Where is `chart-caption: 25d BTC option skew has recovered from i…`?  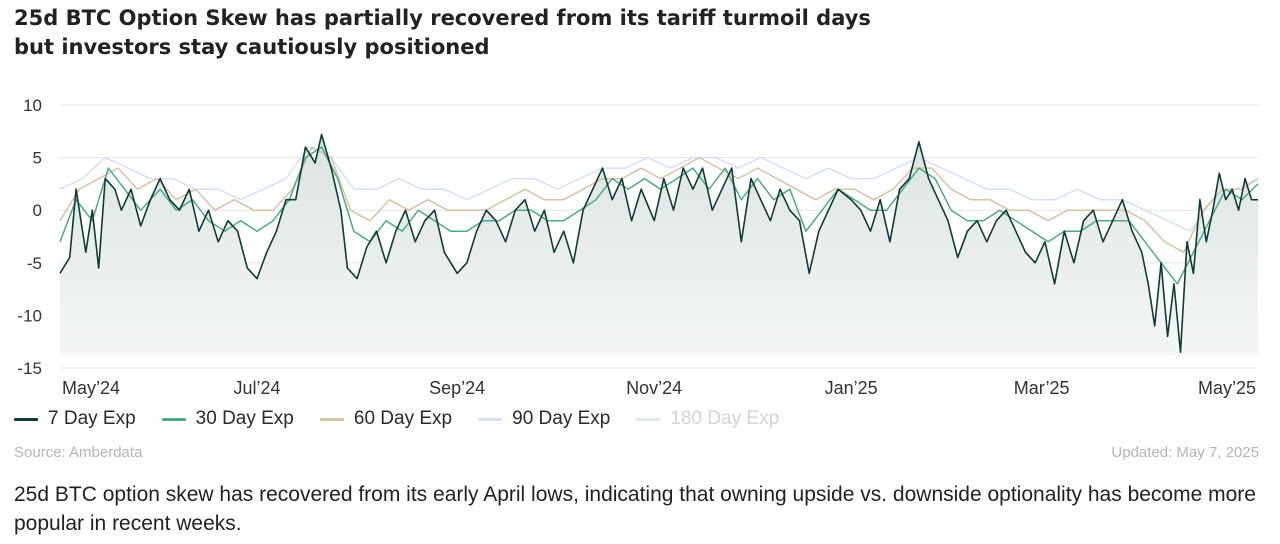 chart-caption: 25d BTC option skew has recovered from i… is located at coordinates (635, 509).